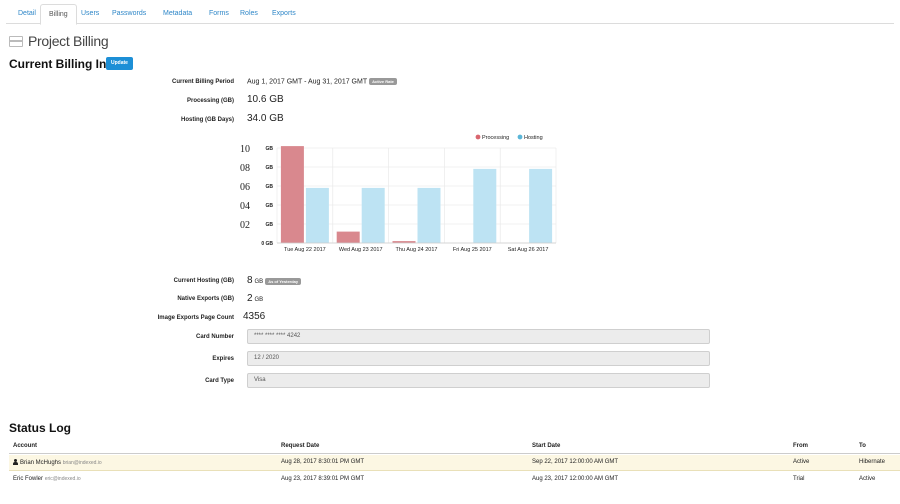  What do you see at coordinates (207, 120) in the screenshot?
I see `hosting-label: Hosting (GB Days)` at bounding box center [207, 120].